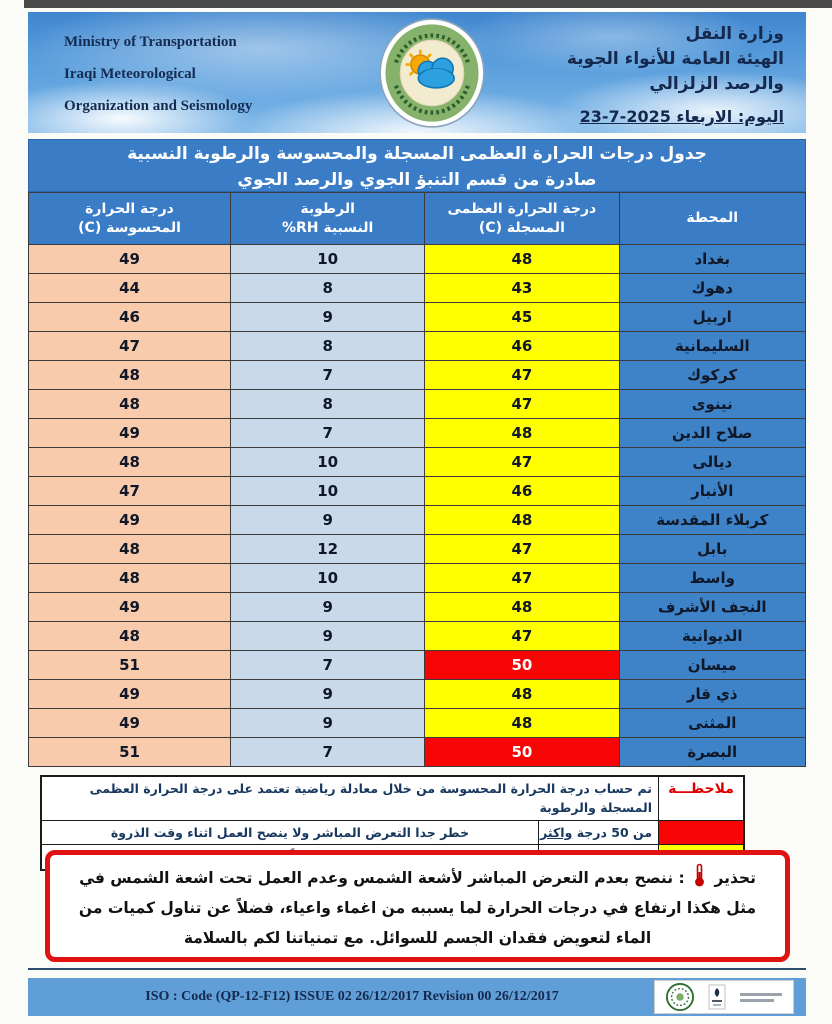  I want to click on station-name-cell: ديالى, so click(712, 462).